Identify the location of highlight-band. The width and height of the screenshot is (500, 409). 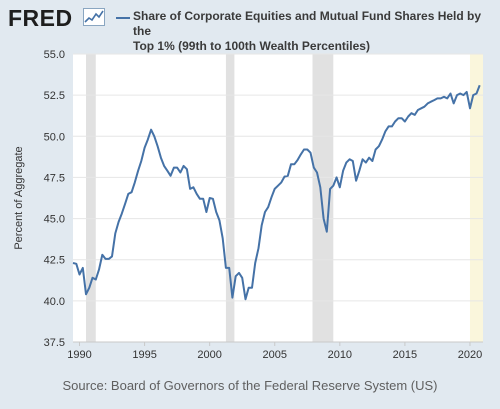
(476, 198).